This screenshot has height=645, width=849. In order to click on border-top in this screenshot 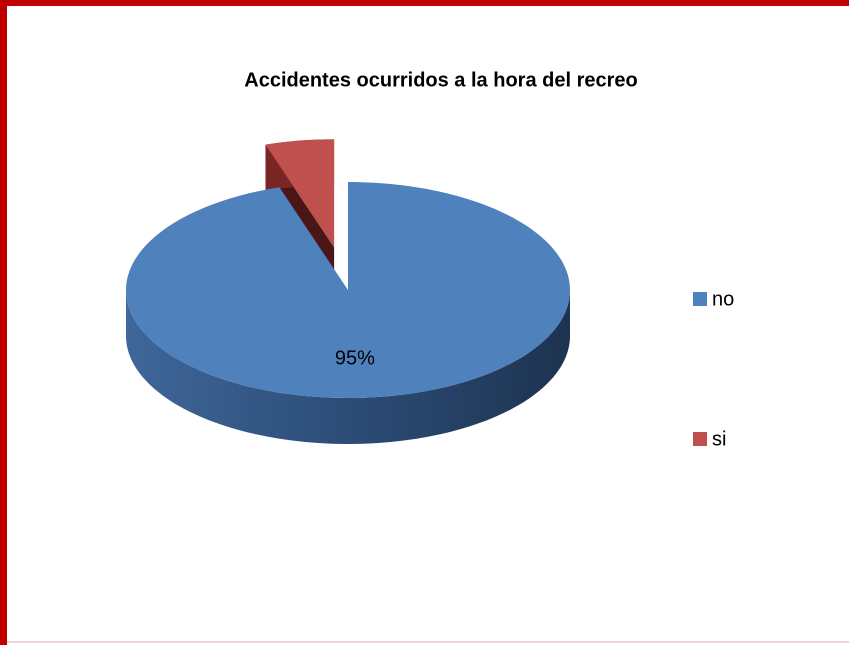, I will do `click(424, 3)`.